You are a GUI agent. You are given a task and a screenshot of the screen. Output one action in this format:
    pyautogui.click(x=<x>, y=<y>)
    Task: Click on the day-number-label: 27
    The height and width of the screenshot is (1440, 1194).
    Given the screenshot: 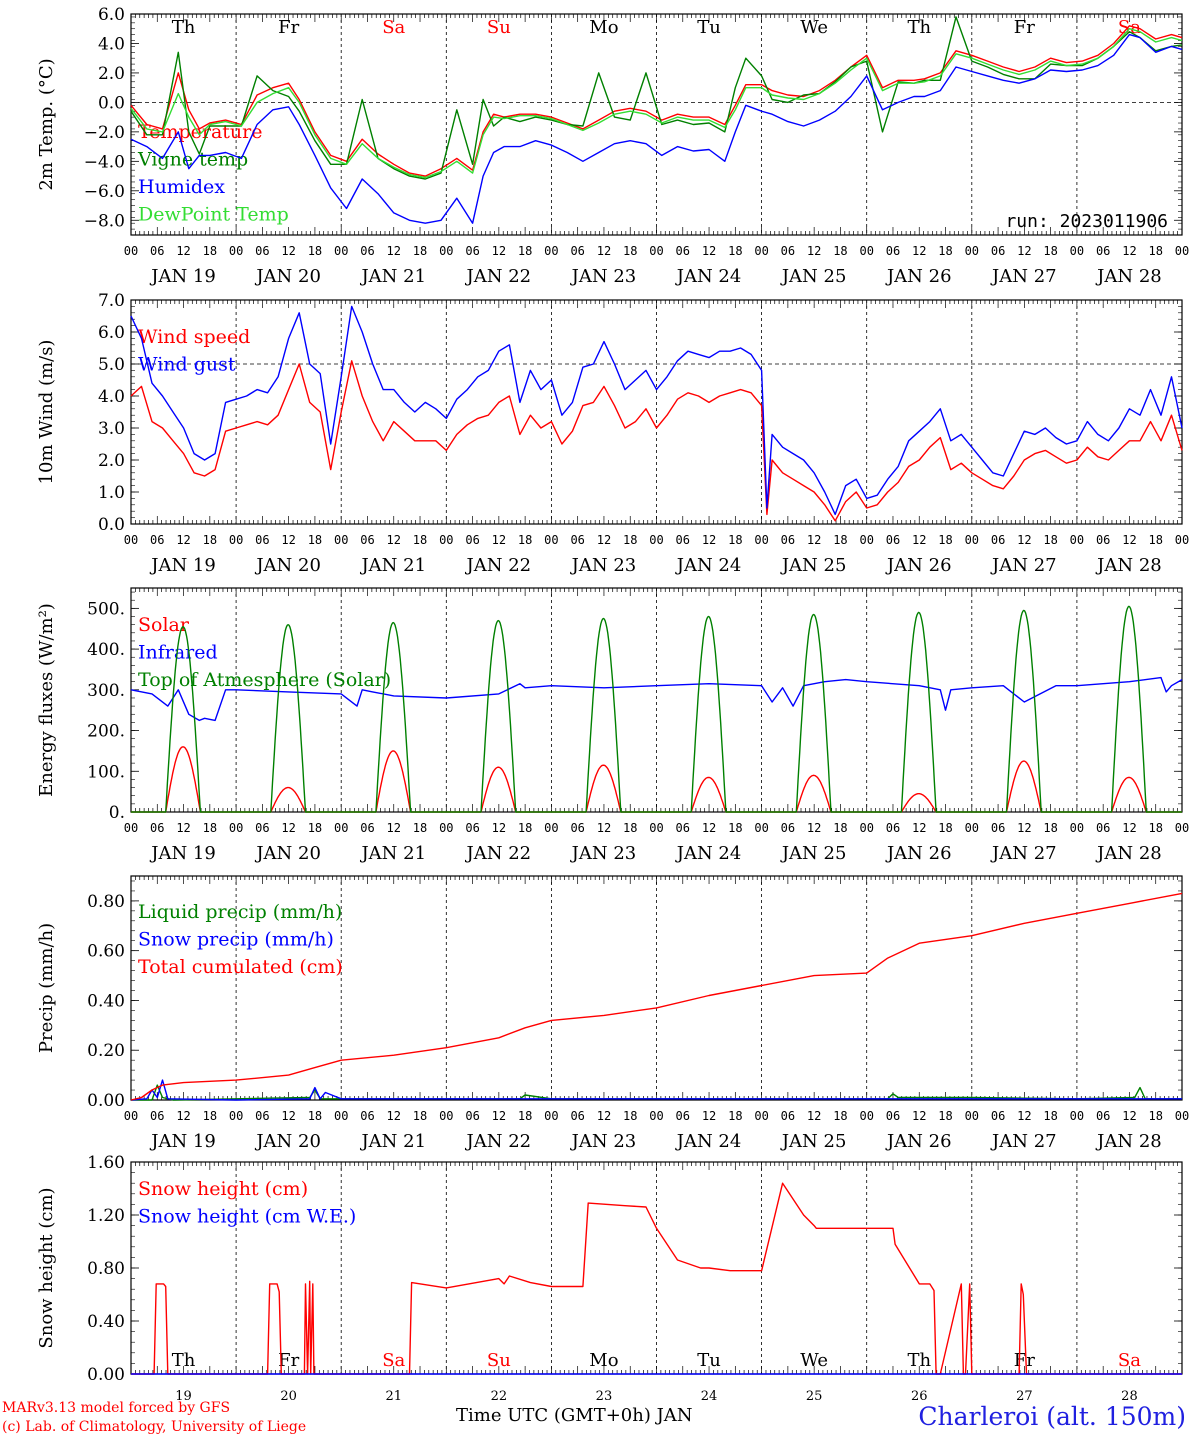 What is the action you would take?
    pyautogui.click(x=1024, y=1396)
    